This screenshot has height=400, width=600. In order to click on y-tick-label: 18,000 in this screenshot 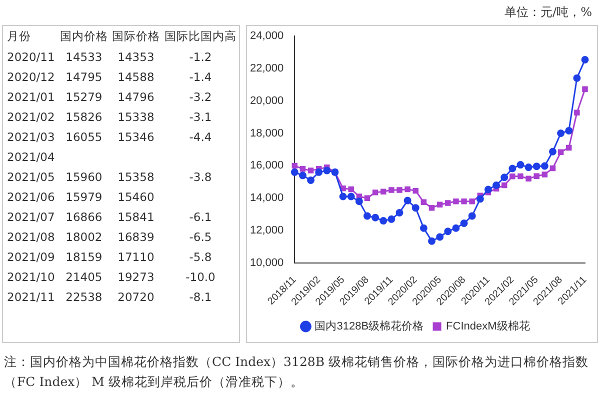, I will do `click(267, 133)`.